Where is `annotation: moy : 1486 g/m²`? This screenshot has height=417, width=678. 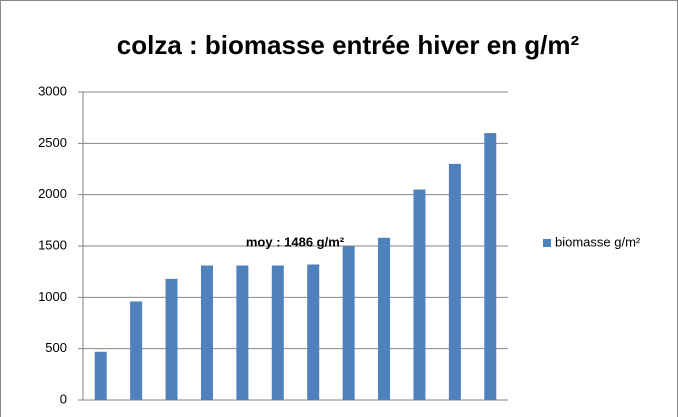 annotation: moy : 1486 g/m² is located at coordinates (295, 241).